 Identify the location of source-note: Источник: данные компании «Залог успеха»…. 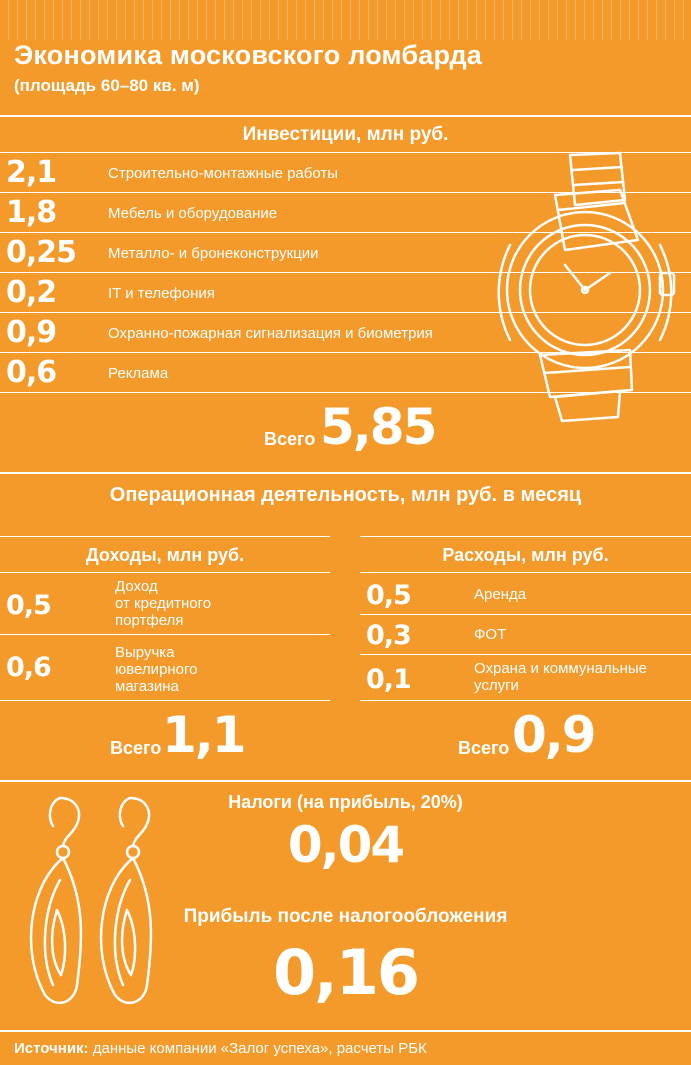
(220, 1048).